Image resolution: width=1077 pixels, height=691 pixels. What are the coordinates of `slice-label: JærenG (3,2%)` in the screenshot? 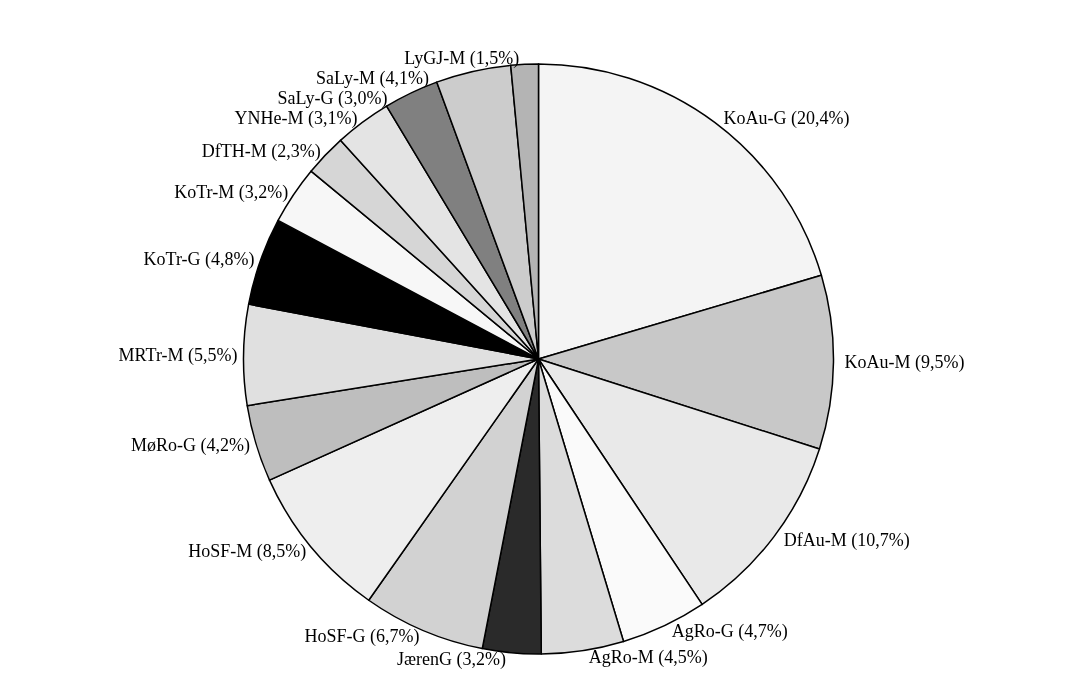 It's located at (452, 659).